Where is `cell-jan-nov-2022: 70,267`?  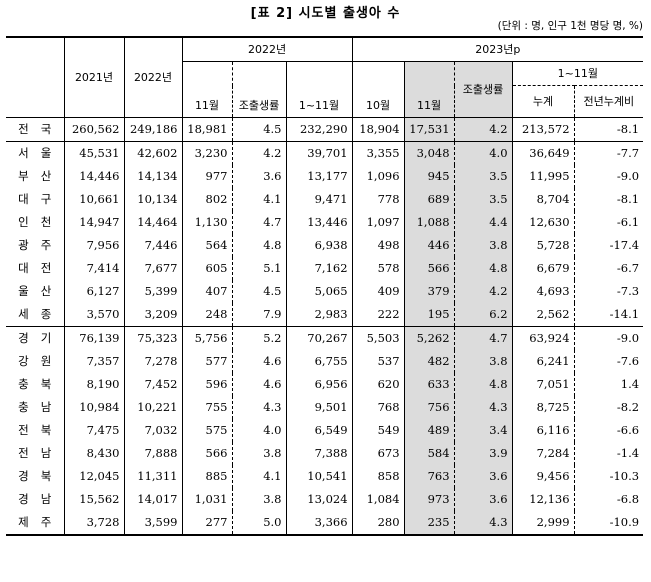 cell-jan-nov-2022: 70,267 is located at coordinates (319, 338).